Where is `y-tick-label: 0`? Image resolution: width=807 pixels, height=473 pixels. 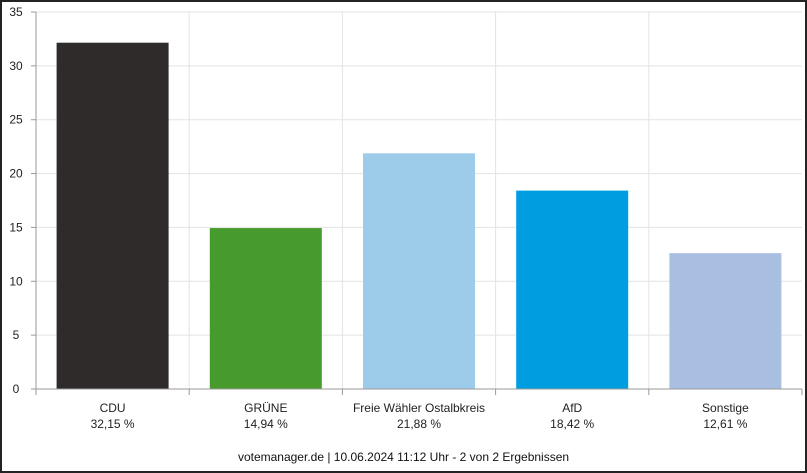 y-tick-label: 0 is located at coordinates (16, 389).